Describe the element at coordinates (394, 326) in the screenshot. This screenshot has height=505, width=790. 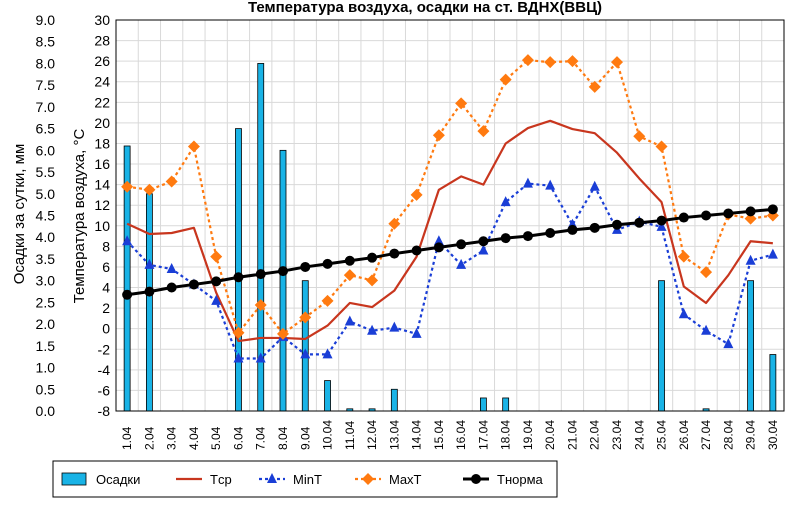
I see `series-1-point-13.04` at that location.